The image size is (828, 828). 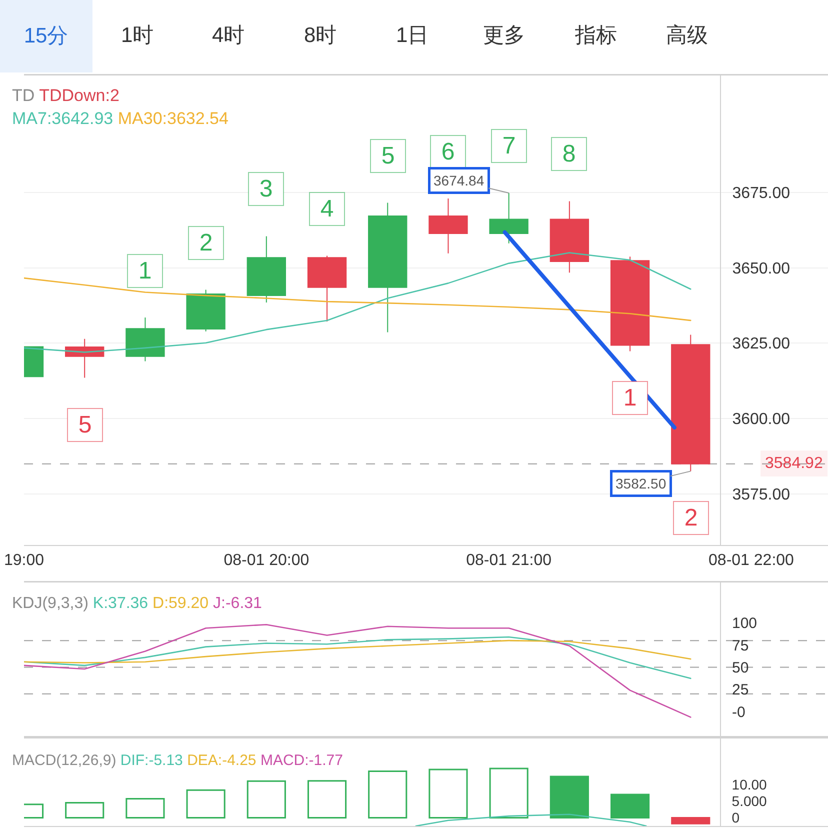 What do you see at coordinates (740, 667) in the screenshot?
I see `y-tick-label: 50` at bounding box center [740, 667].